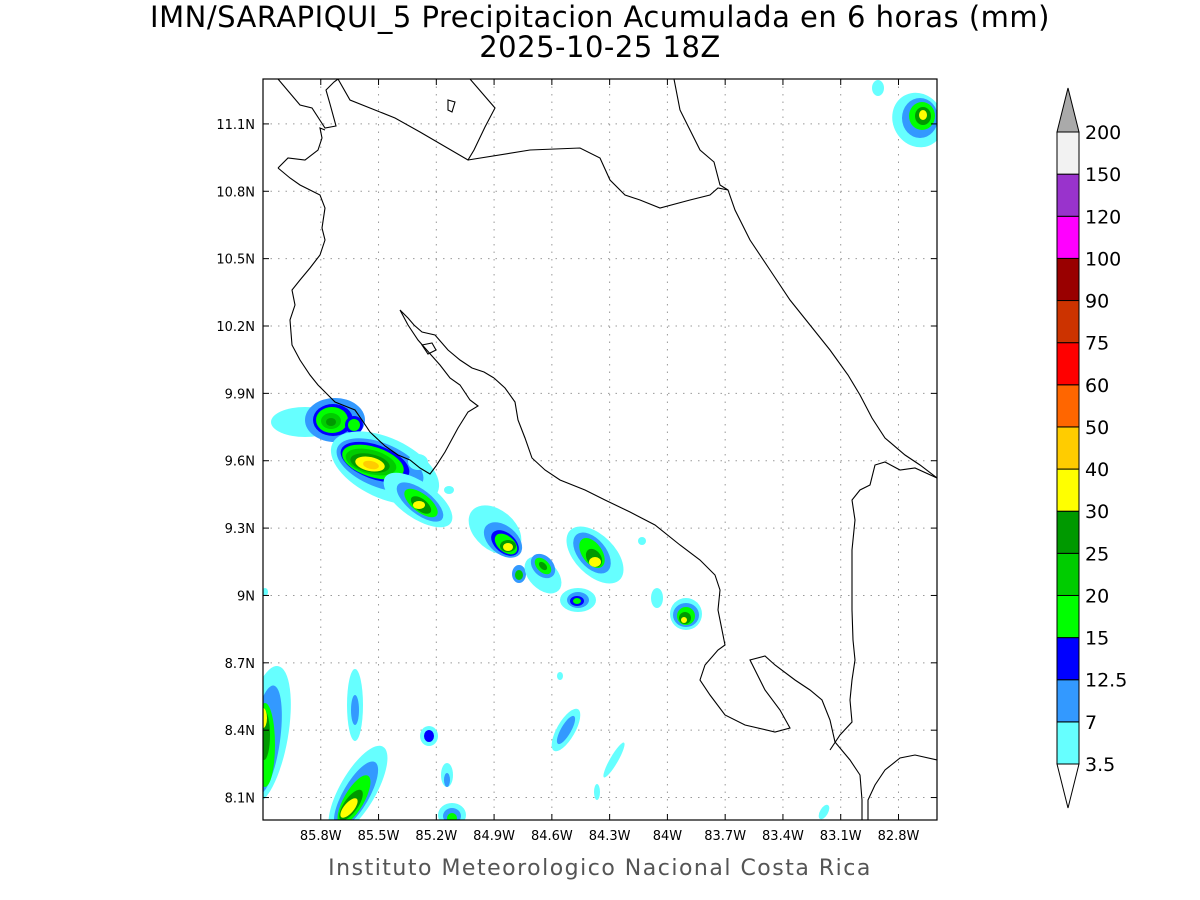 Image resolution: width=1200 pixels, height=900 pixels. Describe the element at coordinates (1097, 344) in the screenshot. I see `colorbar-label: 75` at that location.